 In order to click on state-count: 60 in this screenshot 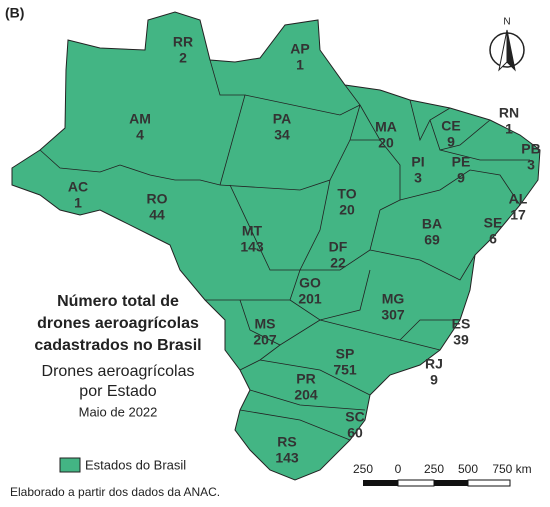, I will do `click(355, 433)`.